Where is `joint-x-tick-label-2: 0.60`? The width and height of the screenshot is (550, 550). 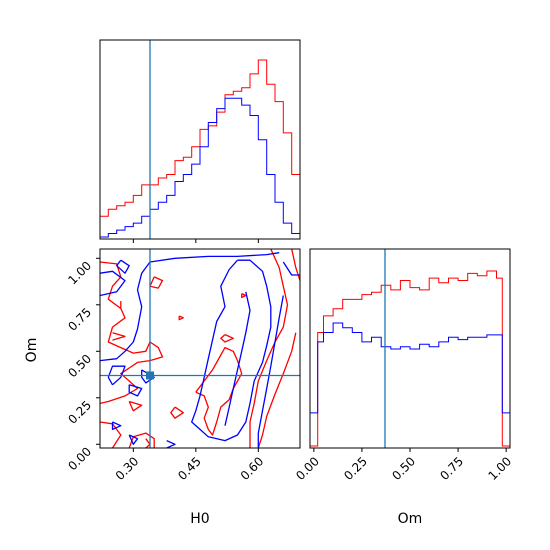
joint-x-tick-label-2: 0.60 is located at coordinates (252, 468).